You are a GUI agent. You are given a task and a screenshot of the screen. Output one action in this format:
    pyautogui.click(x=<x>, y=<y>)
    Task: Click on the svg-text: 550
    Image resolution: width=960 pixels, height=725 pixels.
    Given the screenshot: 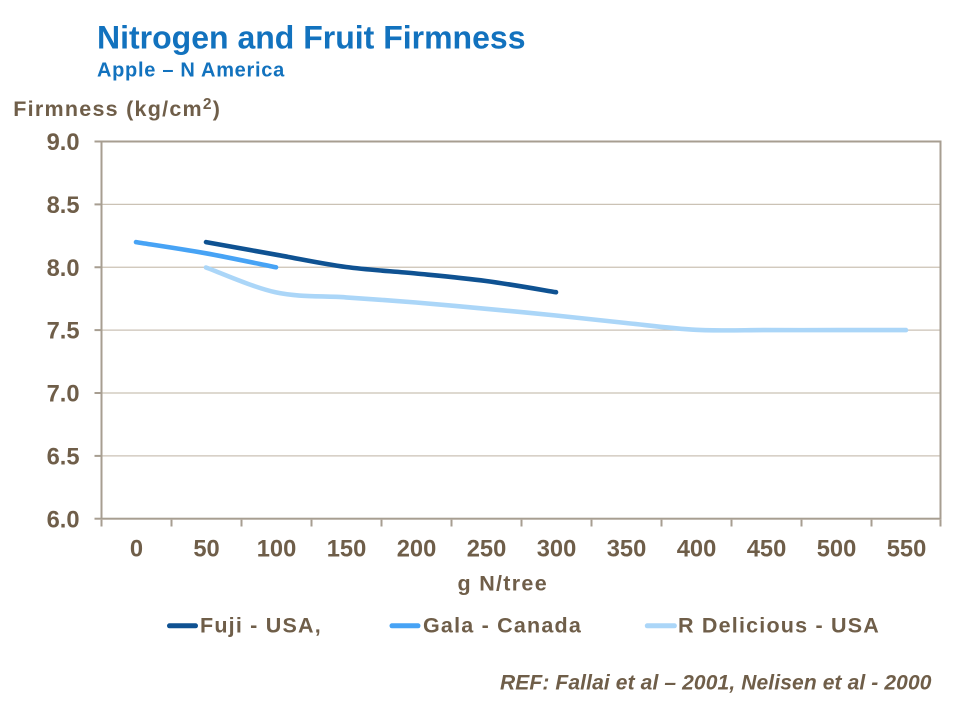 What is the action you would take?
    pyautogui.click(x=907, y=549)
    